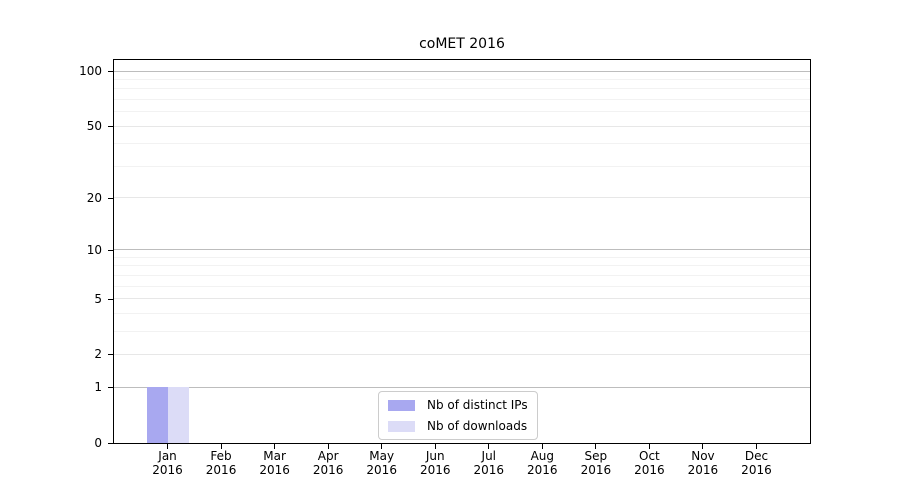 The width and height of the screenshot is (900, 500). I want to click on x-tick-label: Aug 2016, so click(542, 463).